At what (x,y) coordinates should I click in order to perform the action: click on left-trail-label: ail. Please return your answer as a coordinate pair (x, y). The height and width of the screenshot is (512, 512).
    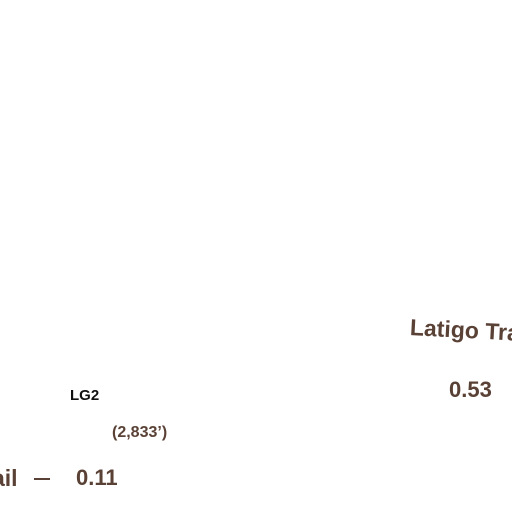
    Looking at the image, I should click on (9, 478).